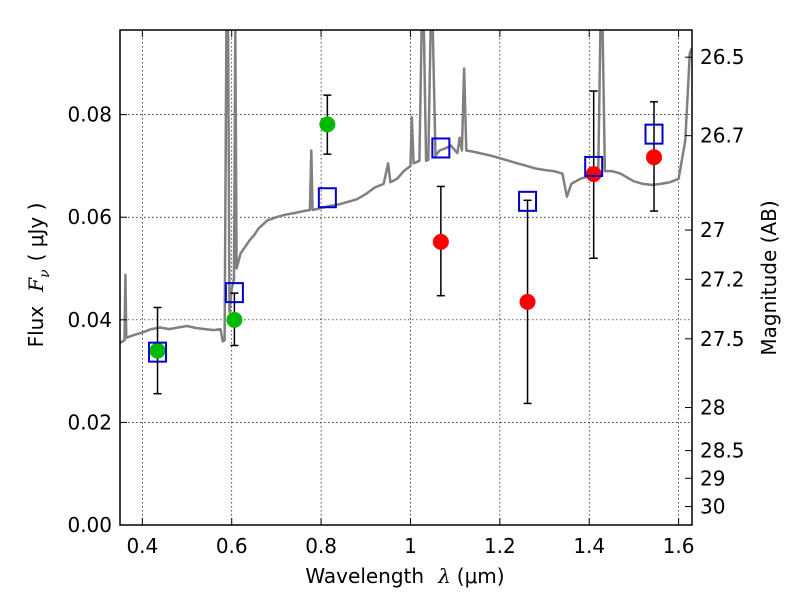  What do you see at coordinates (89, 525) in the screenshot?
I see `y-tick-label: 0.00` at bounding box center [89, 525].